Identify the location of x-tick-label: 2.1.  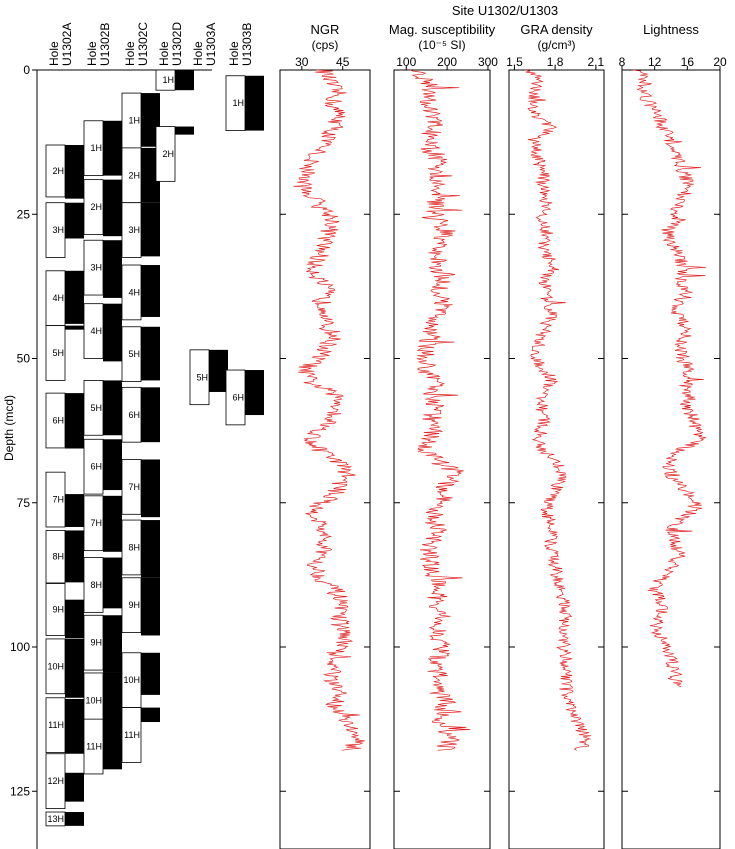
(596, 62).